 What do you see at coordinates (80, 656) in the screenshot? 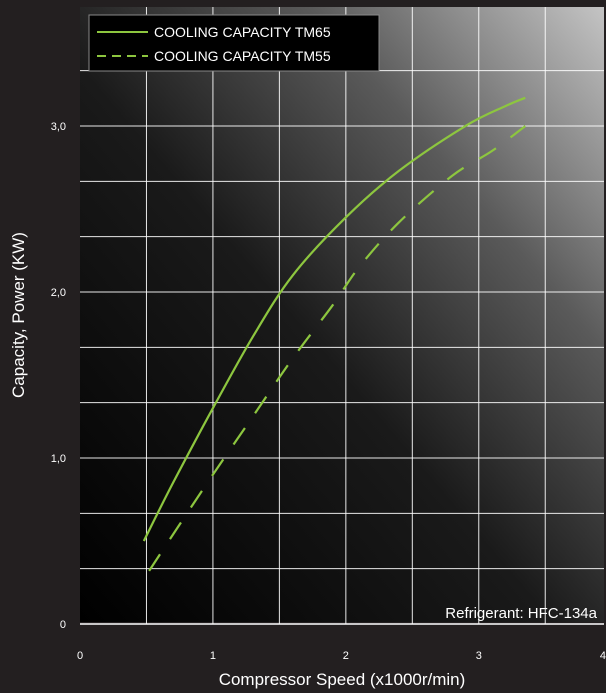
I see `x-tick-label: 0` at bounding box center [80, 656].